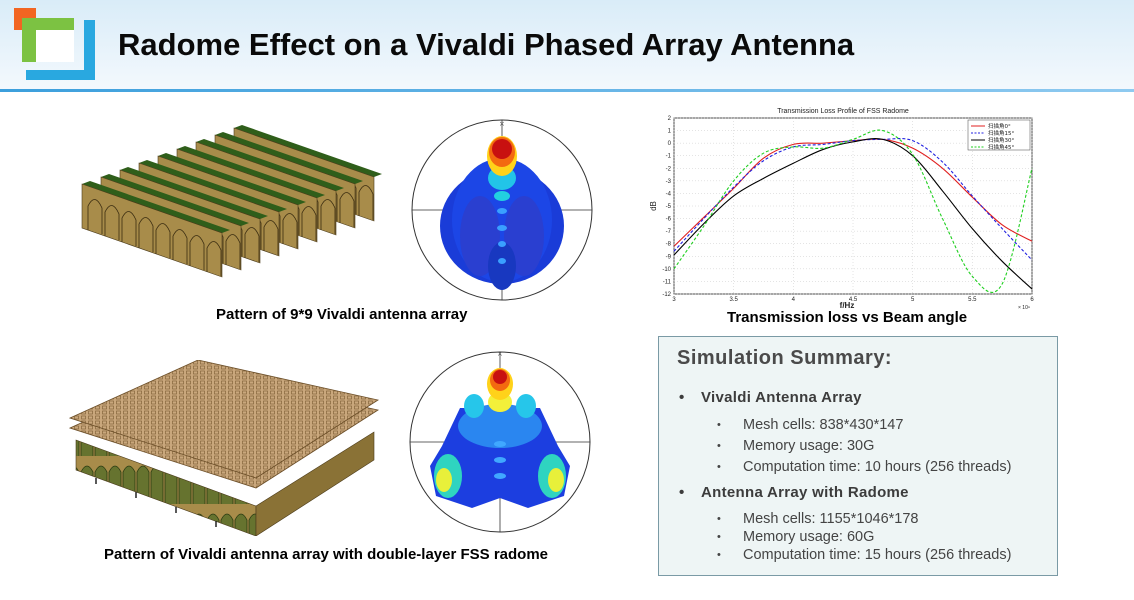 The width and height of the screenshot is (1134, 600). What do you see at coordinates (877, 555) in the screenshot?
I see `summary-item-text: Computation time: 15 hours (256 threads)` at bounding box center [877, 555].